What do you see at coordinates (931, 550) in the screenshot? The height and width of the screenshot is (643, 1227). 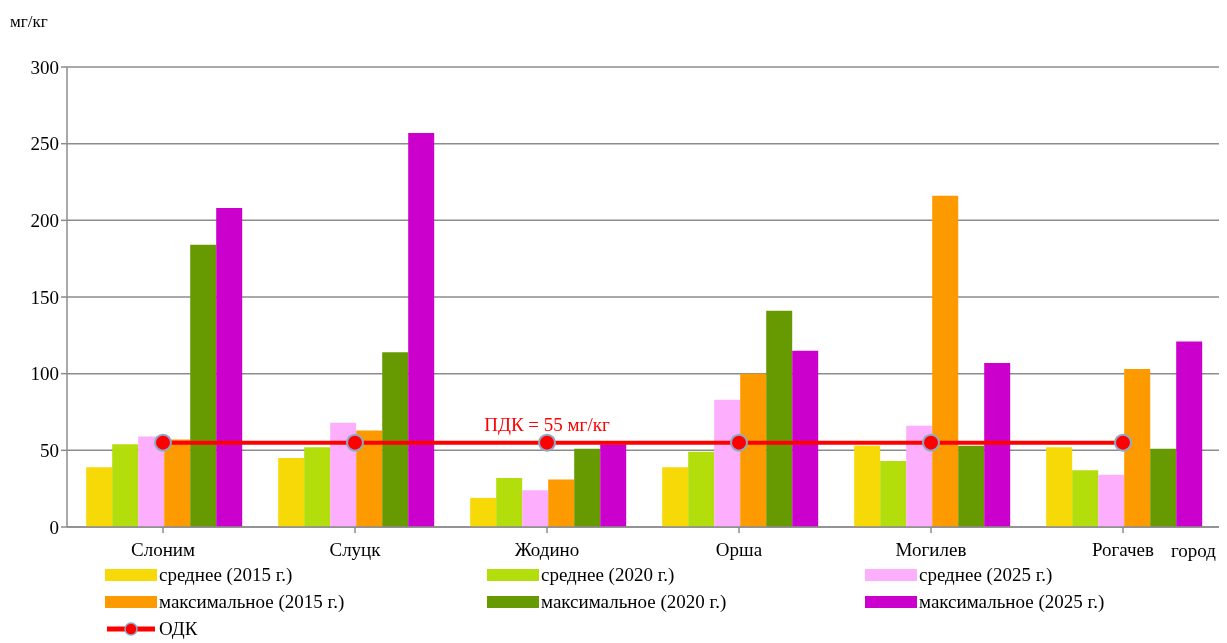 I see `x-tick-label: Могилев` at bounding box center [931, 550].